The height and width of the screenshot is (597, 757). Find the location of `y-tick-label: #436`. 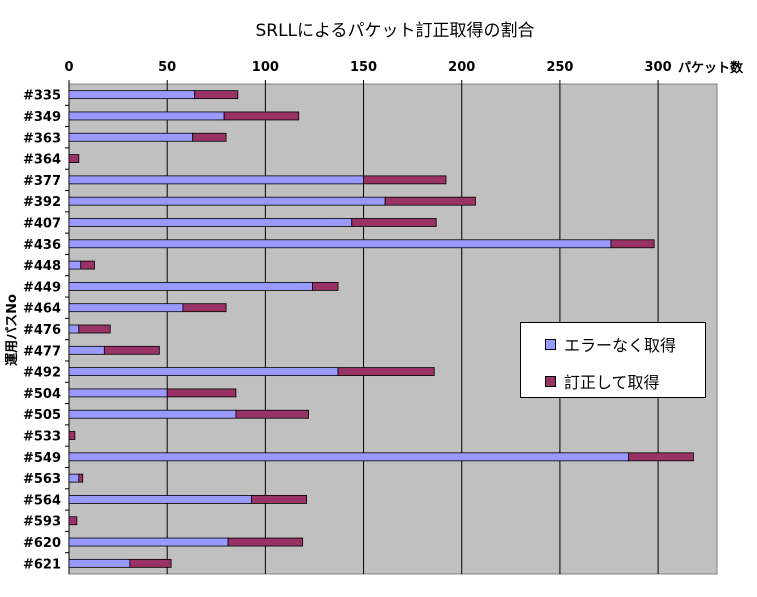

y-tick-label: #436 is located at coordinates (42, 245).